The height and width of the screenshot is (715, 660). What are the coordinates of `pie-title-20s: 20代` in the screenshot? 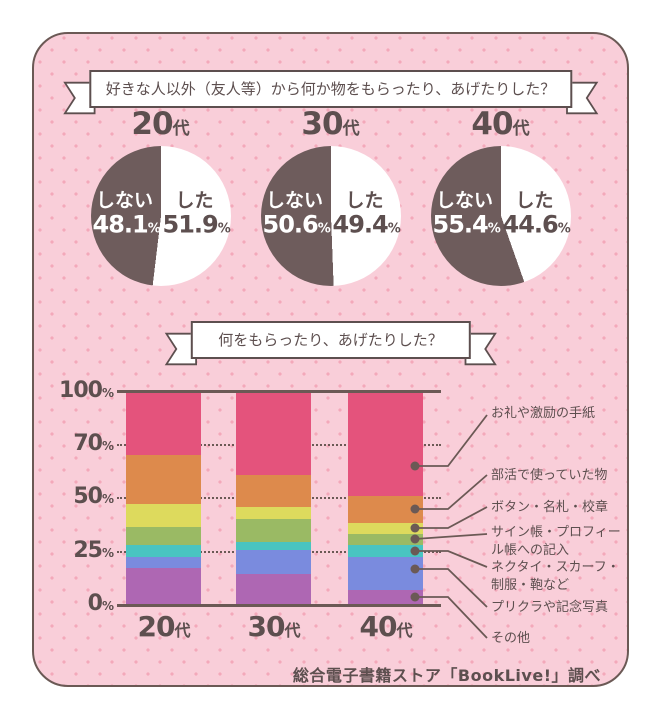 It's located at (161, 125).